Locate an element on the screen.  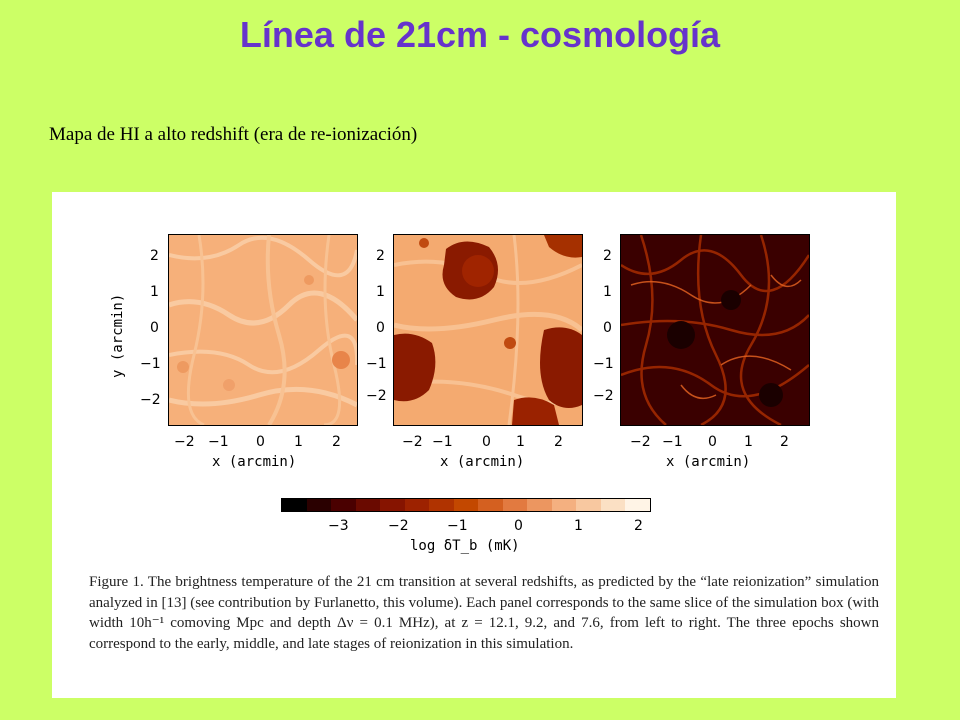
slide-title: Línea de 21cm - cosmología is located at coordinates (480, 34).